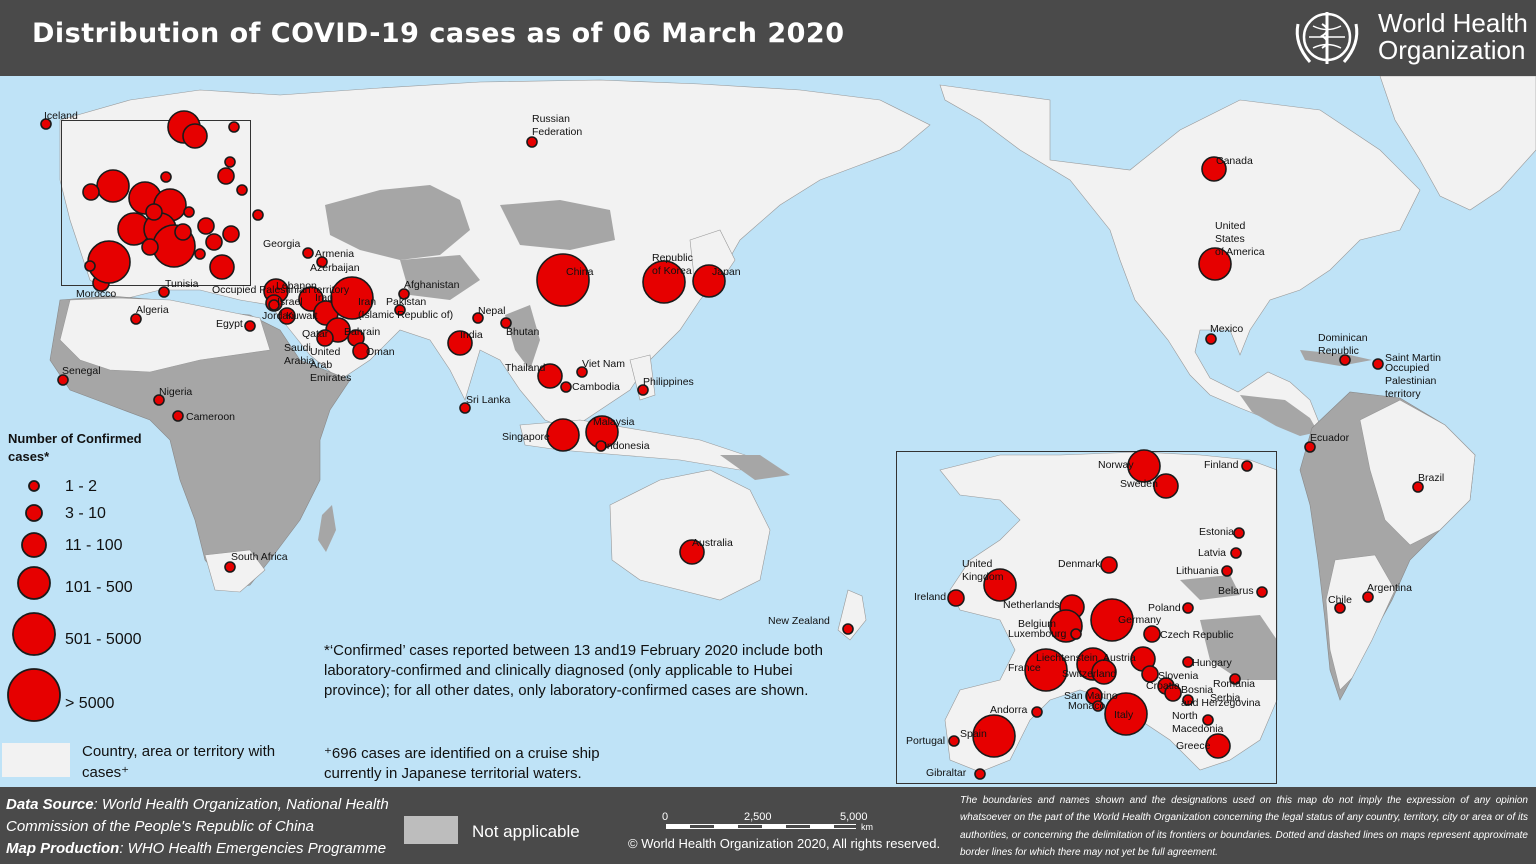  Describe the element at coordinates (90, 703) in the screenshot. I see `legend-label-6: > 5000` at that location.